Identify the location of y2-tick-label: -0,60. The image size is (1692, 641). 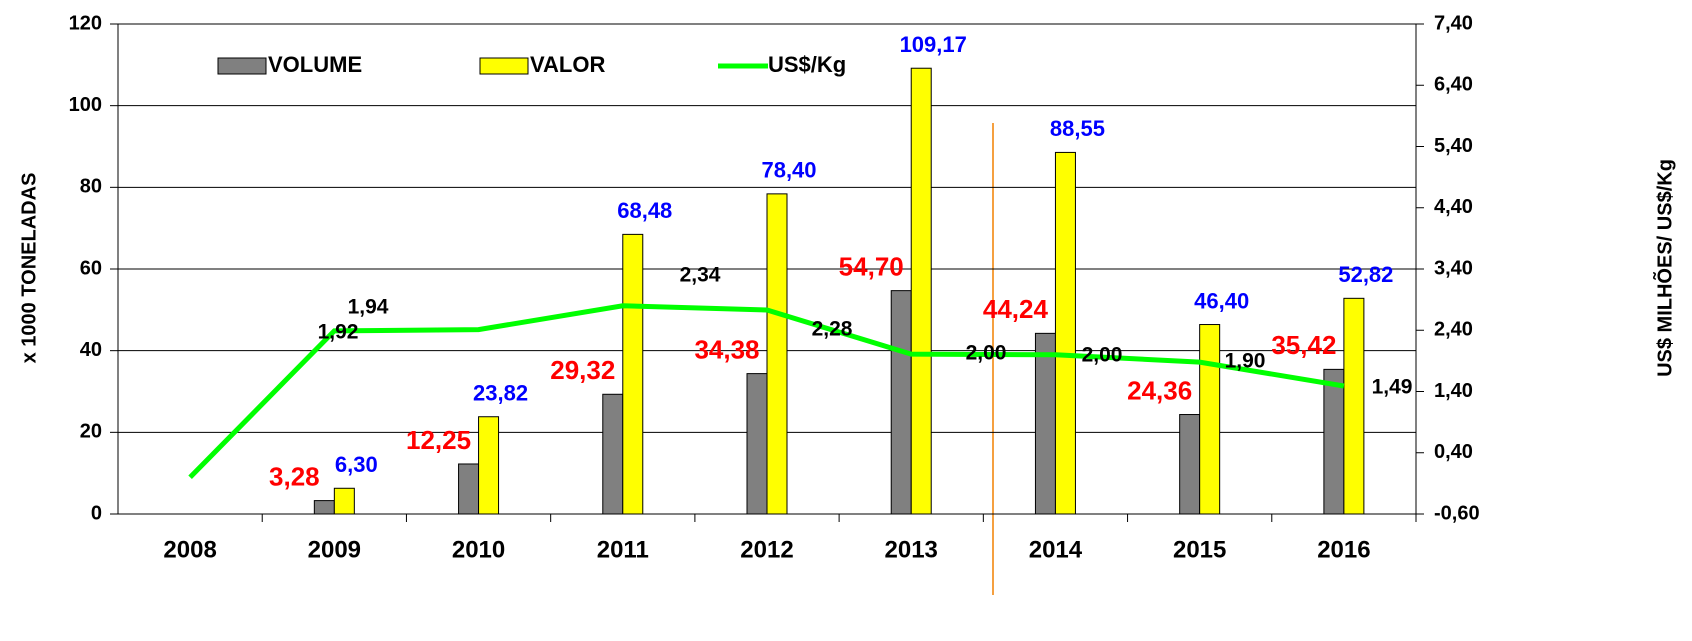
(1457, 513).